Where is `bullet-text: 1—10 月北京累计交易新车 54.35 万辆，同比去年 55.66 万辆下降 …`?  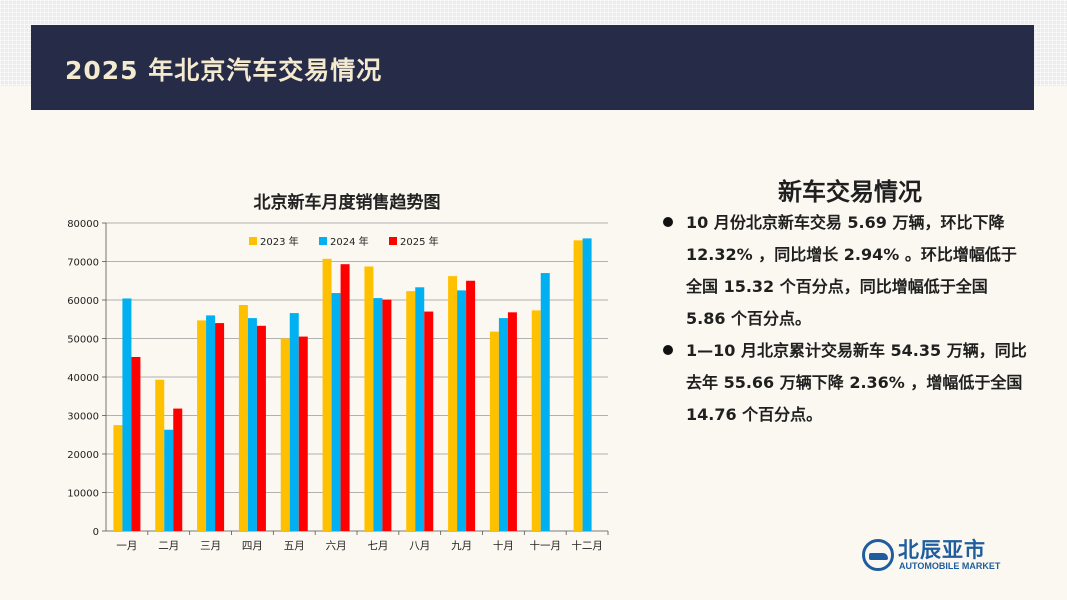 bullet-text: 1—10 月北京累计交易新车 54.35 万辆，同比去年 55.66 万辆下降 … is located at coordinates (856, 382).